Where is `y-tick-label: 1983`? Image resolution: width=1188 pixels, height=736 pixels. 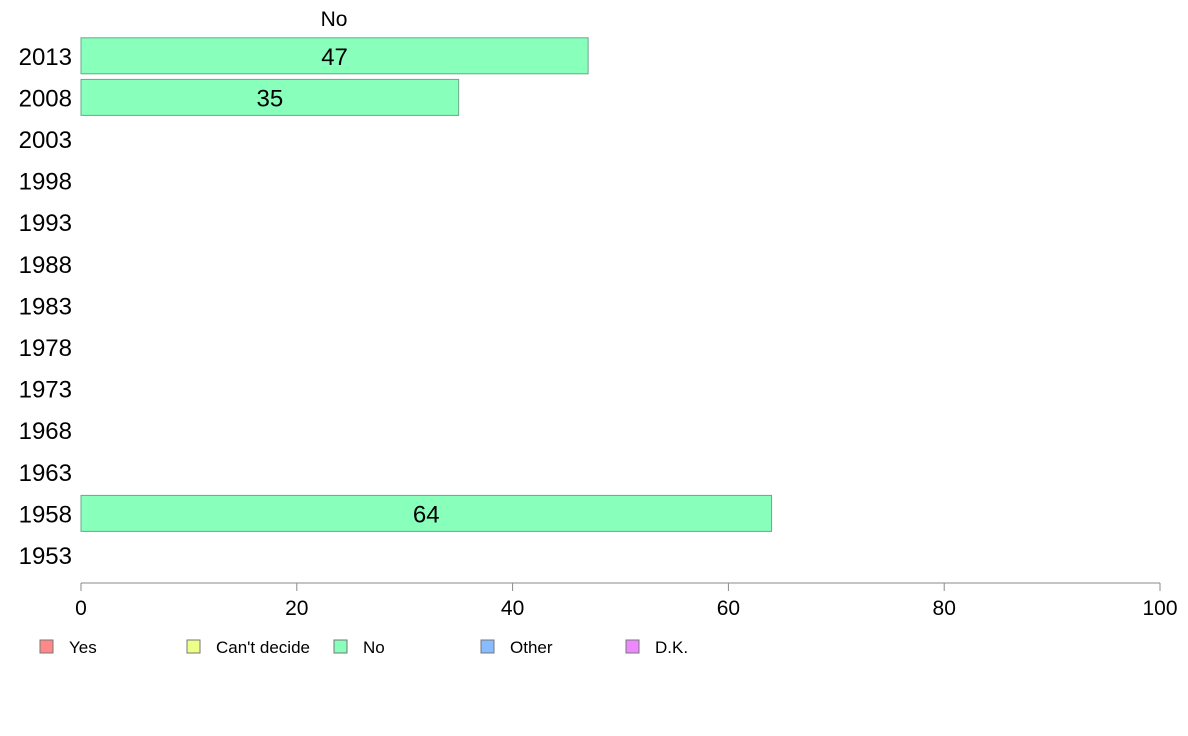
y-tick-label: 1983 is located at coordinates (45, 306).